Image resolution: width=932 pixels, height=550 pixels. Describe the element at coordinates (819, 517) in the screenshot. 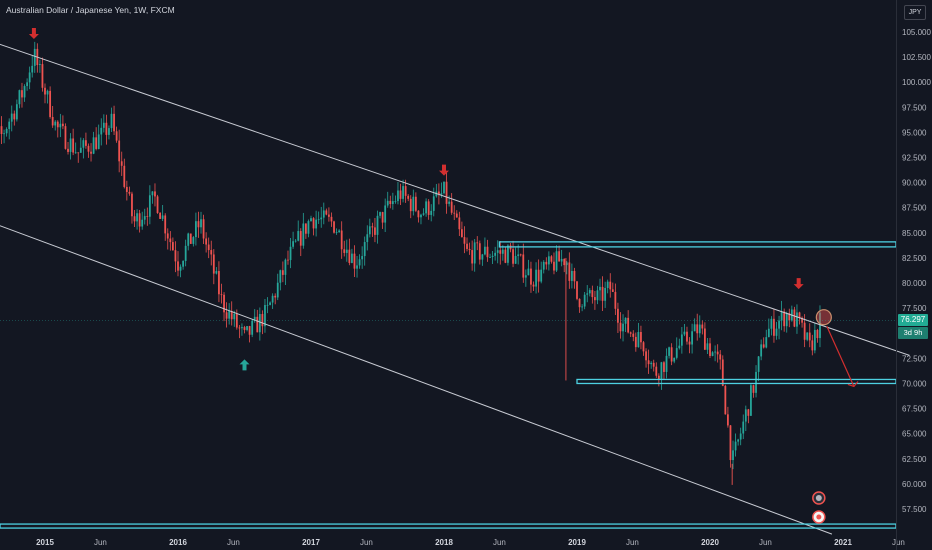

I see `dividend-event-icon-inner` at that location.